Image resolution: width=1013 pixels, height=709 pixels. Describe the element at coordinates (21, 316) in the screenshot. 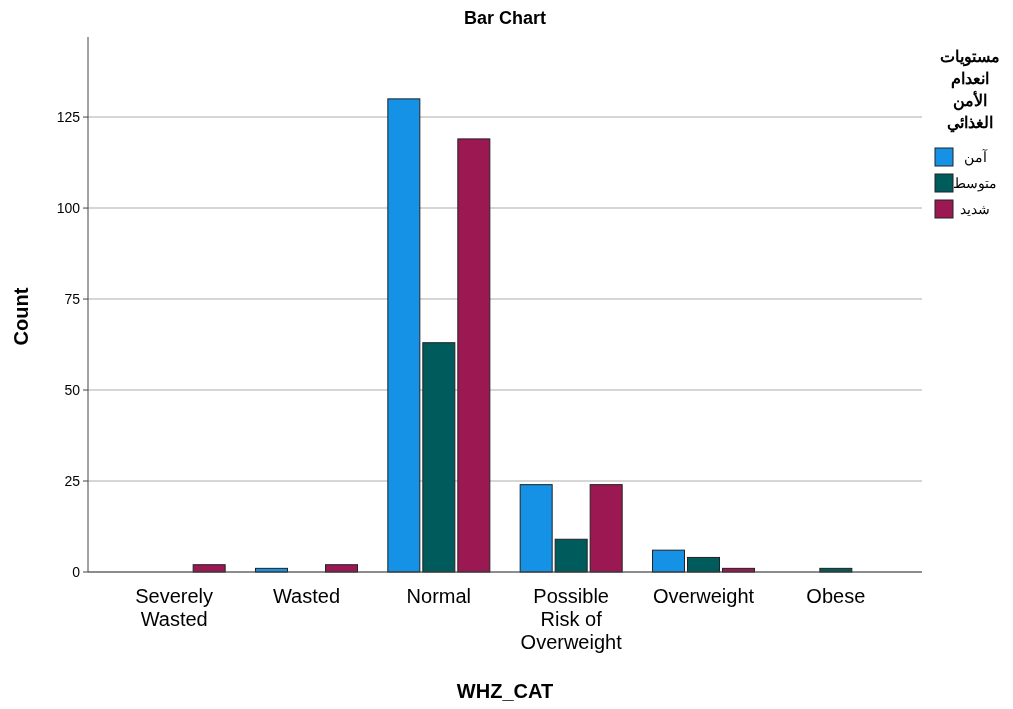

I see `y-axis-title: Count` at that location.